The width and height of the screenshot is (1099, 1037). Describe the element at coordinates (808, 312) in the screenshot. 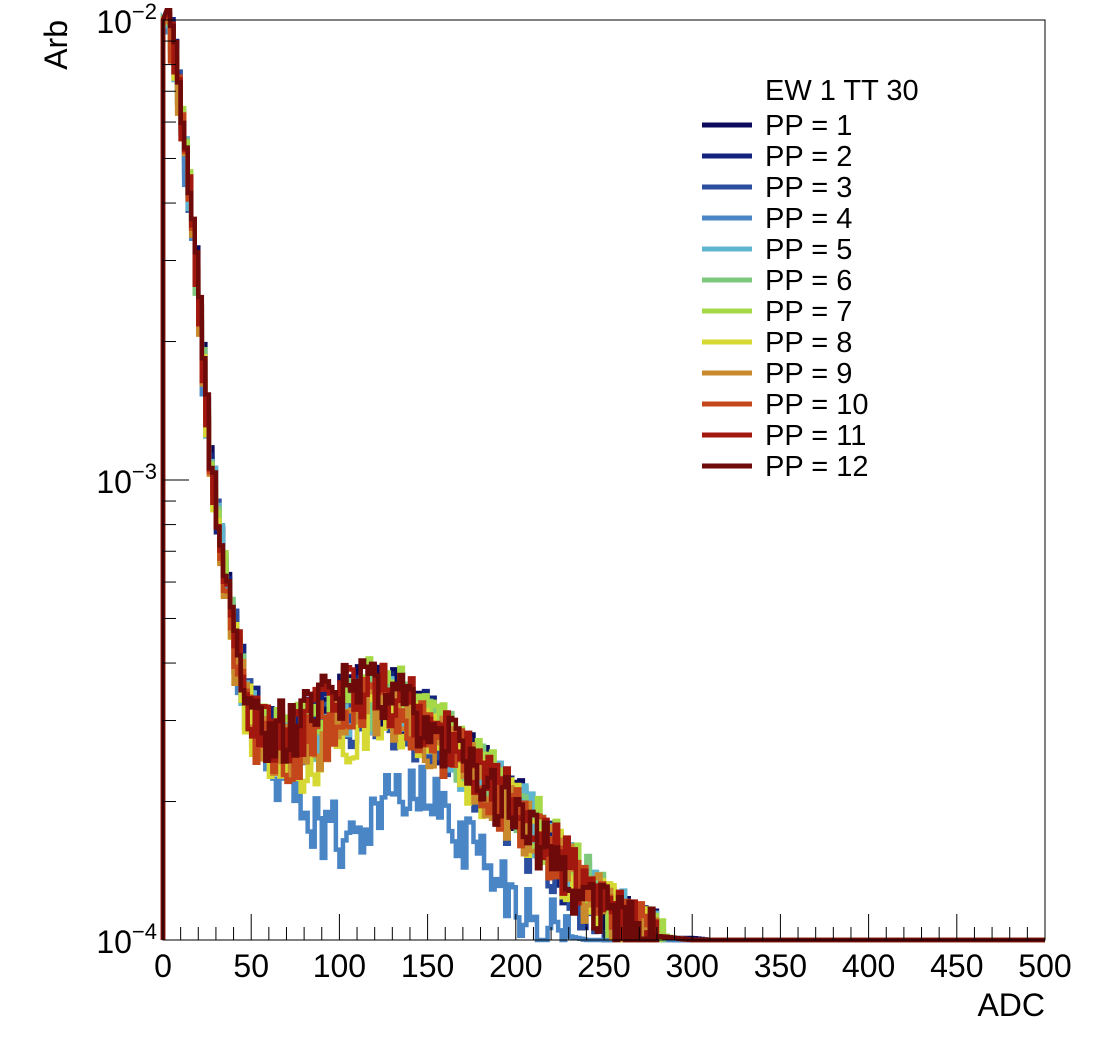

I see `legend-label-pp-7: PP = 7` at that location.